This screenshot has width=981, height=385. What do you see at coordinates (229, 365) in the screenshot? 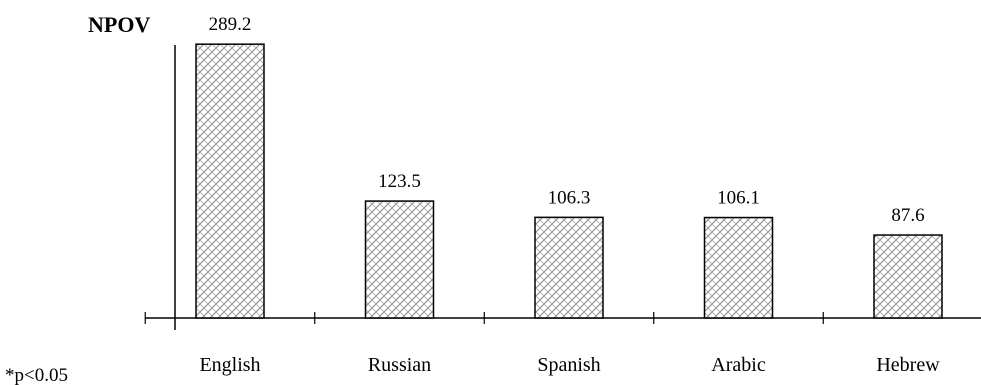
I see `category-label: English` at bounding box center [229, 365].